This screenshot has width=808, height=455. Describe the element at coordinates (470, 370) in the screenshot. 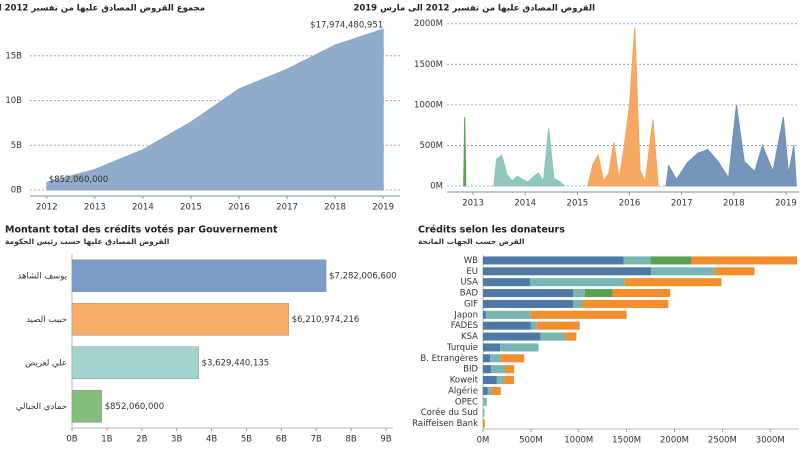

I see `y-tick-label: BID` at that location.